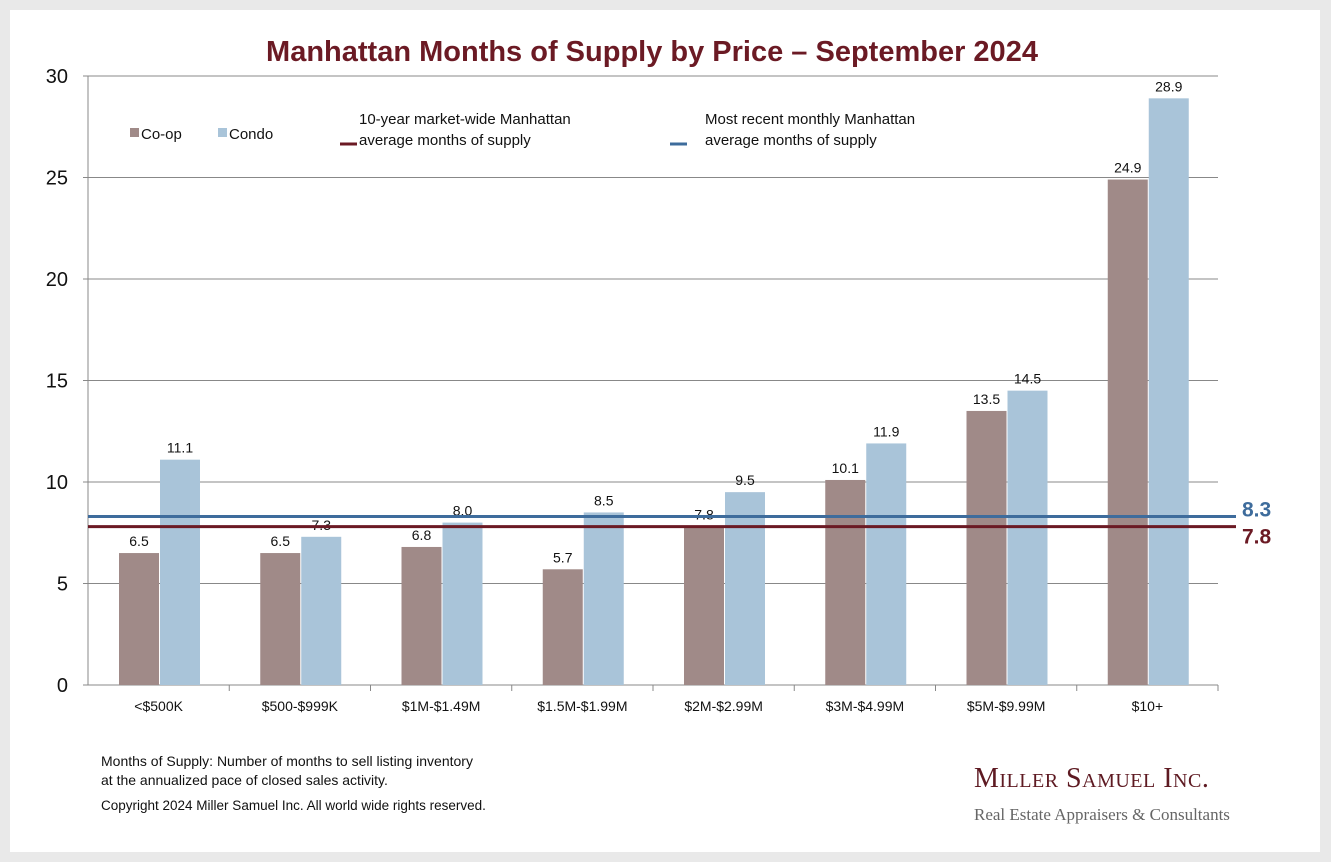 The width and height of the screenshot is (1331, 862). Describe the element at coordinates (62, 585) in the screenshot. I see `y-tick-label: 5` at that location.